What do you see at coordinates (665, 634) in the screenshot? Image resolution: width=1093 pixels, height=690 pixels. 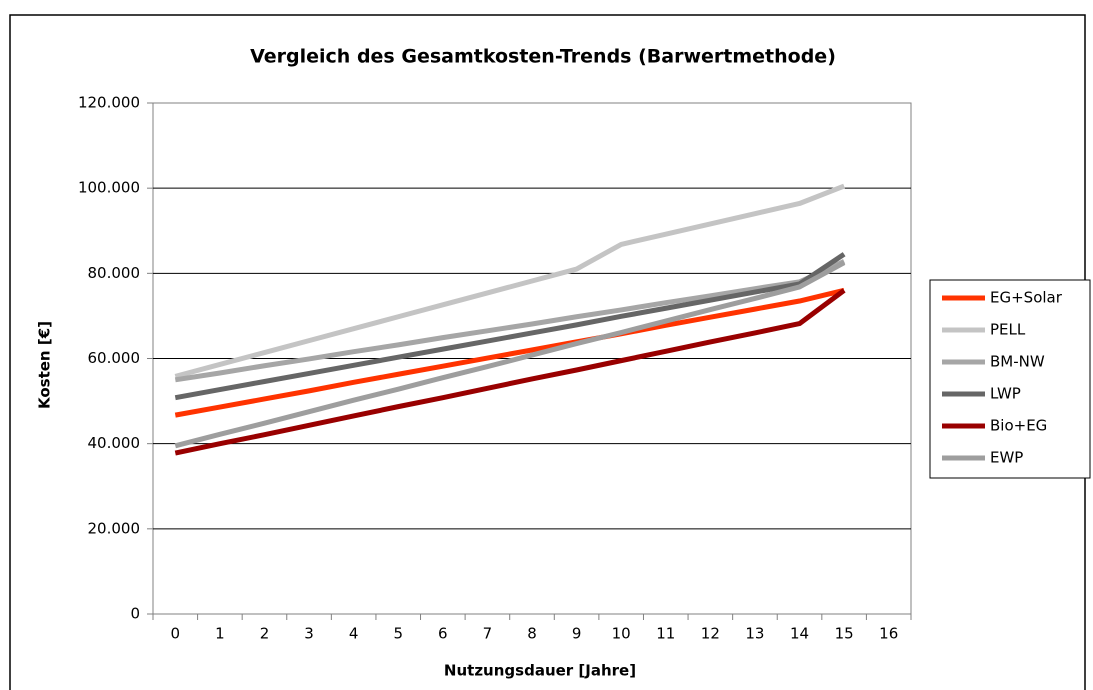 I see `x-tick-label: 11` at bounding box center [665, 634].